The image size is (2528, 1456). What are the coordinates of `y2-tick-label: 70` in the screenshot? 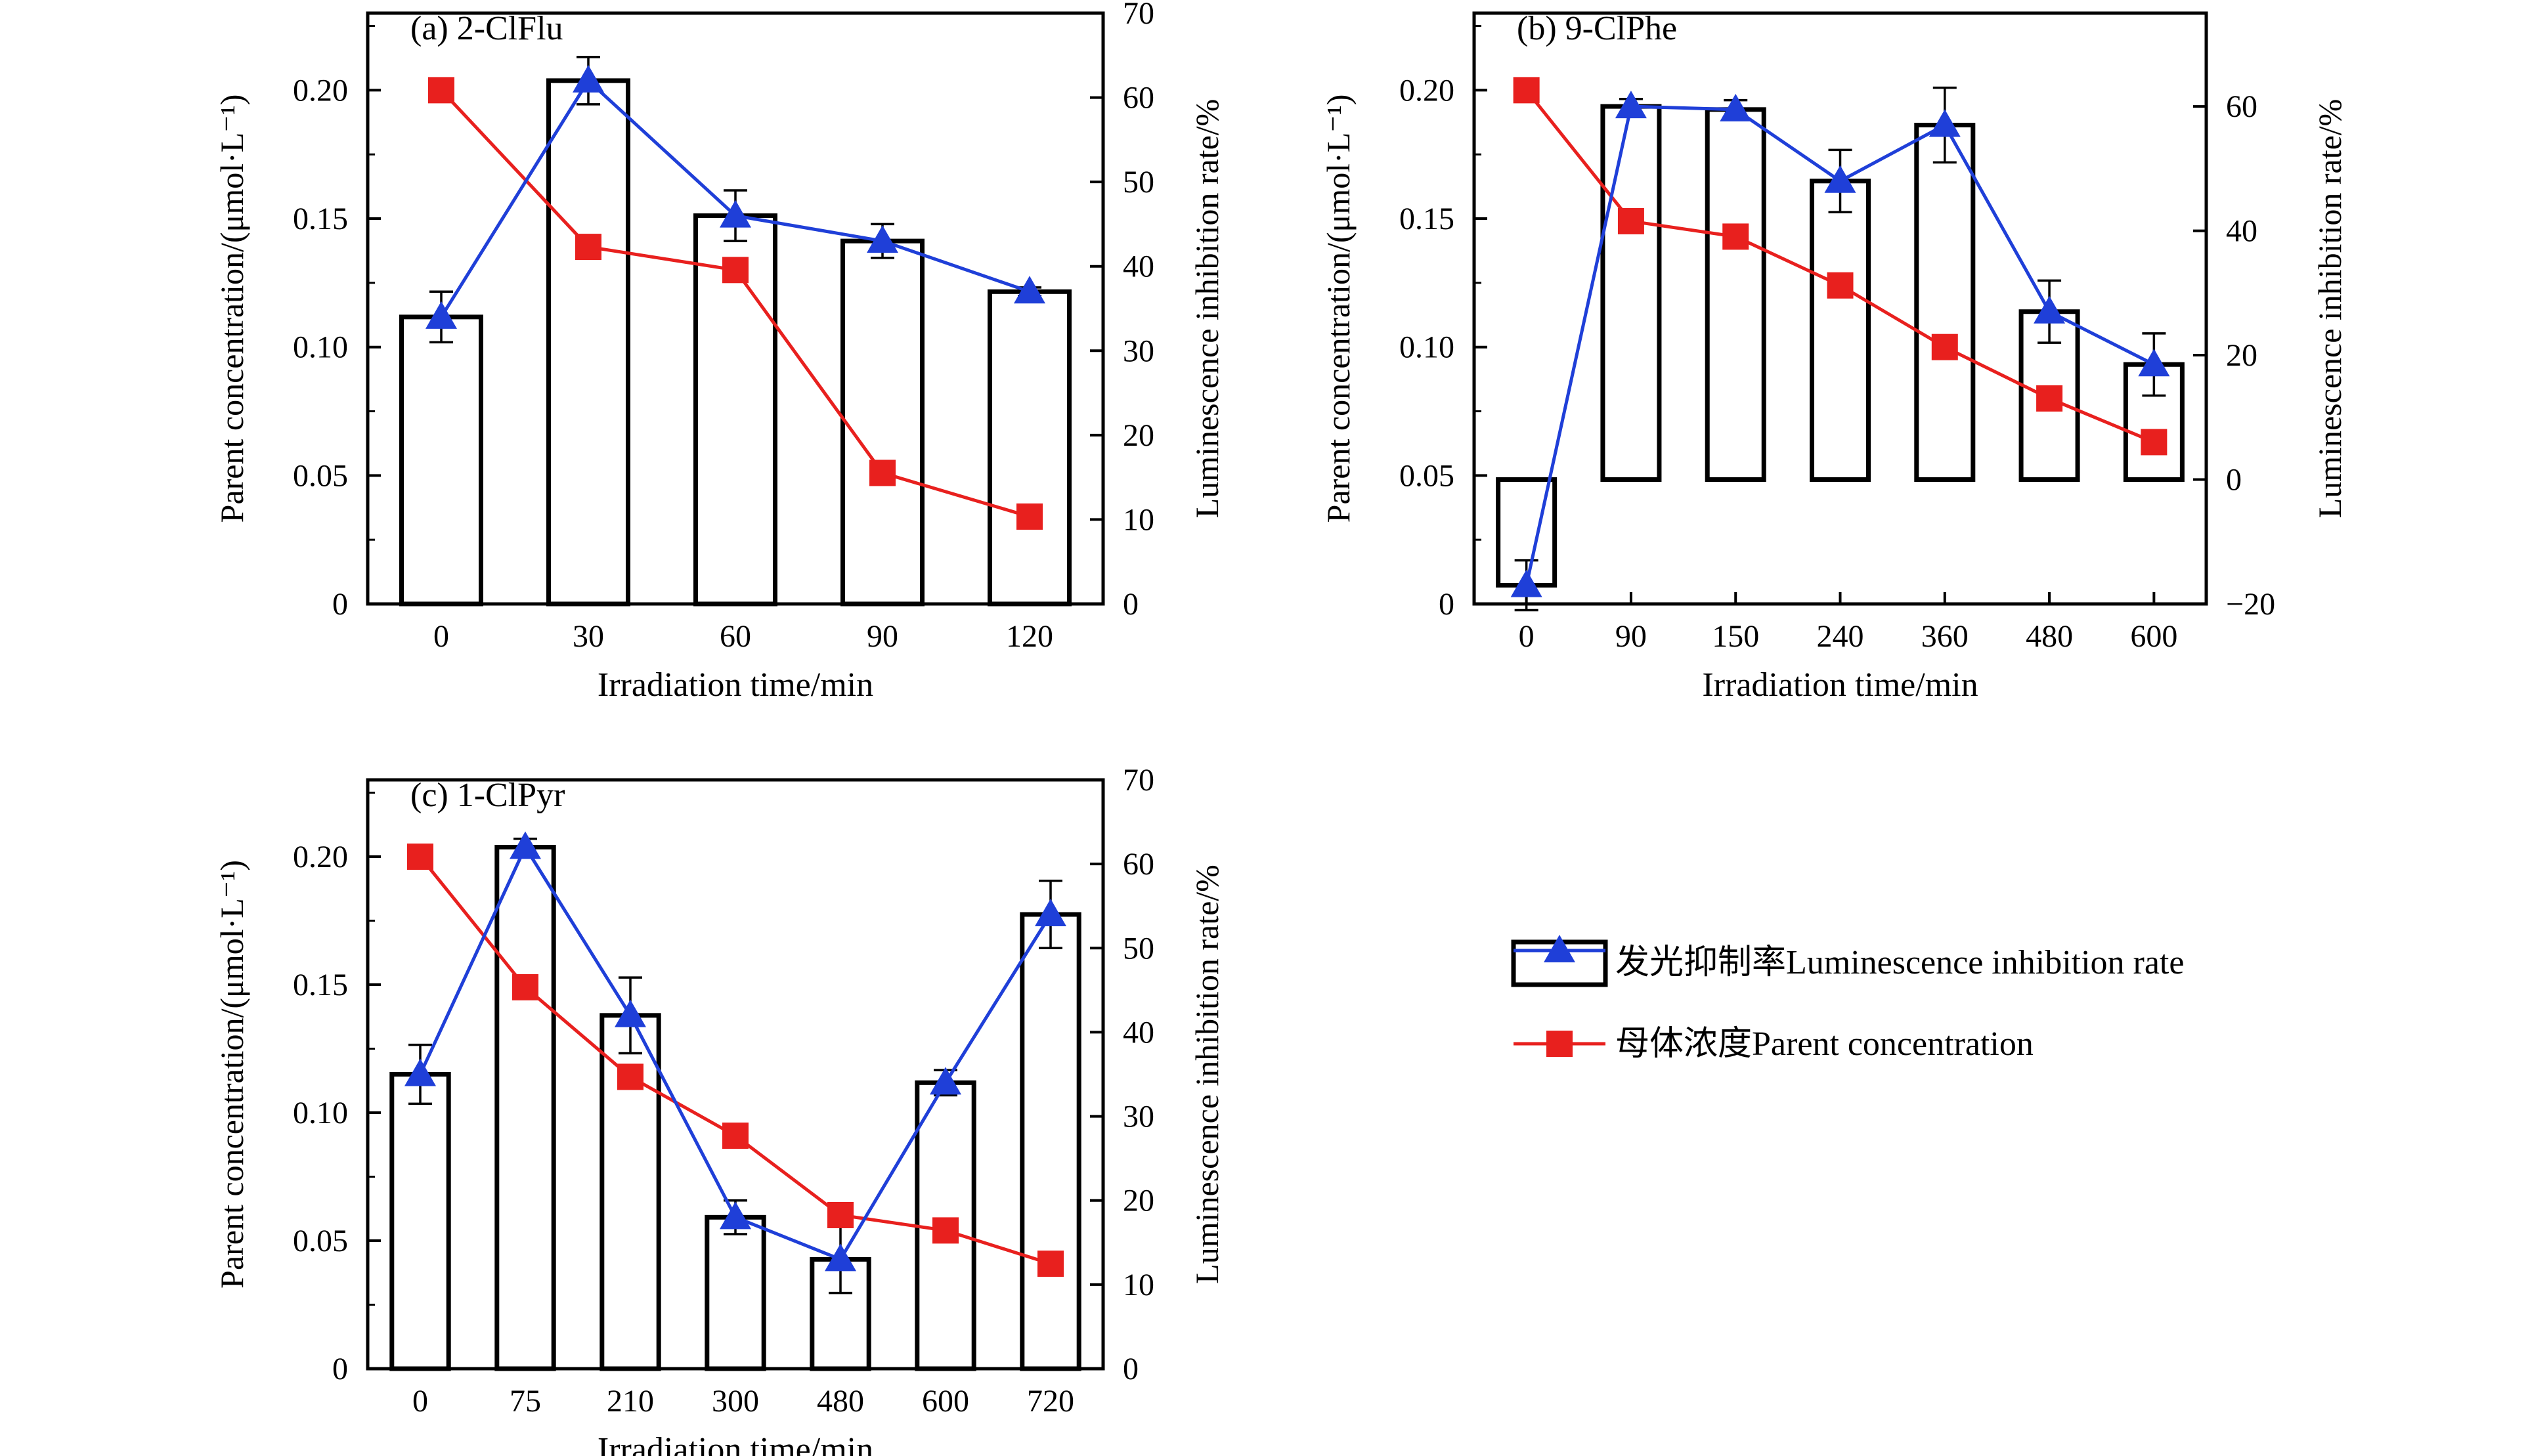 It's located at (1138, 780).